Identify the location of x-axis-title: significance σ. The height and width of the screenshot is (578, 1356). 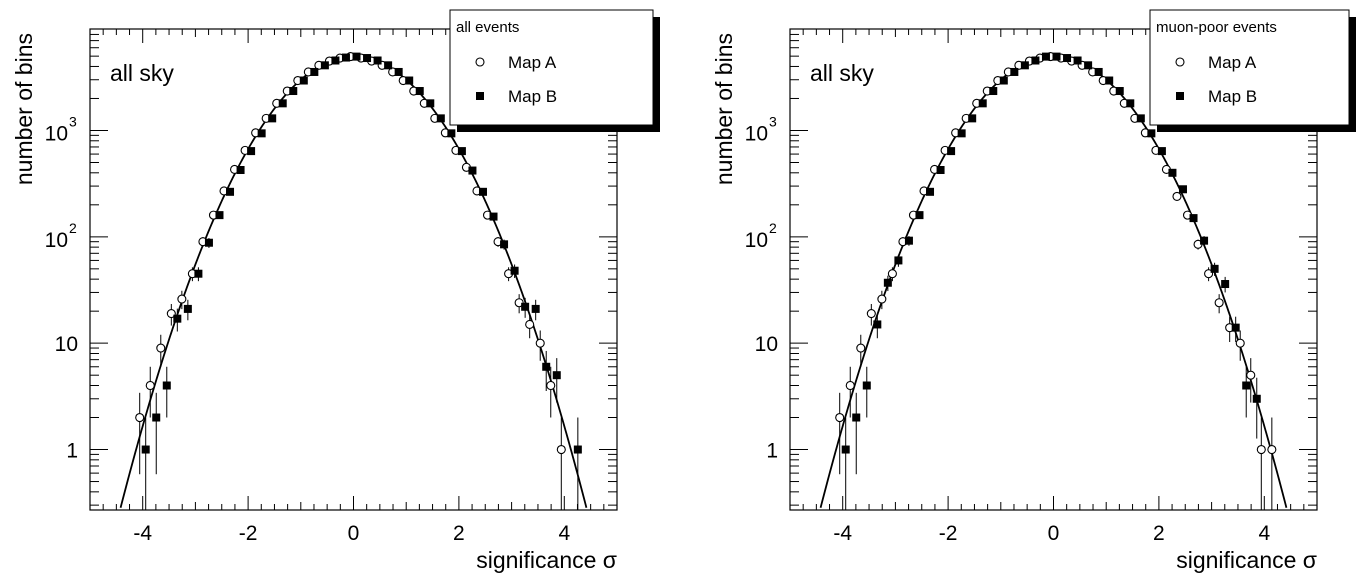
(1246, 560).